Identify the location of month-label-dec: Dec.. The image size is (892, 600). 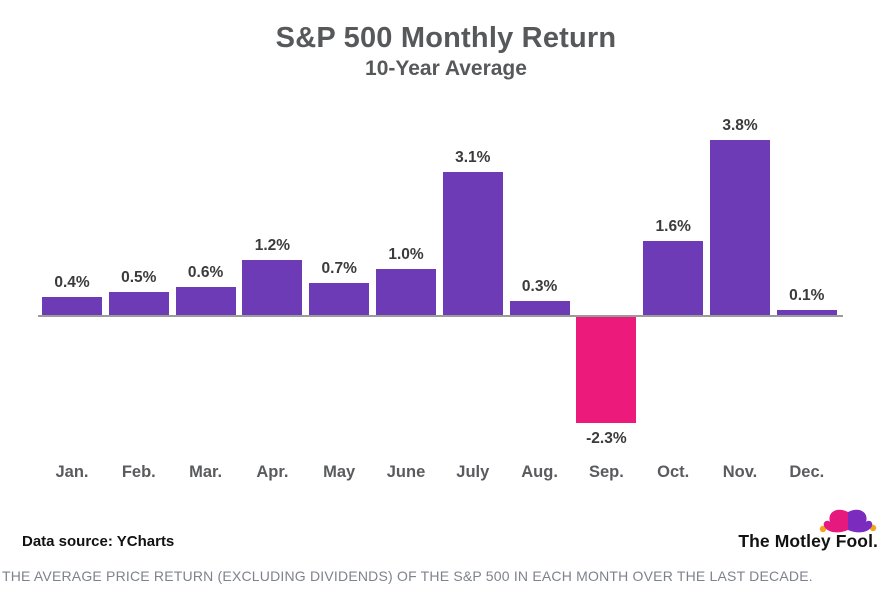
(807, 472).